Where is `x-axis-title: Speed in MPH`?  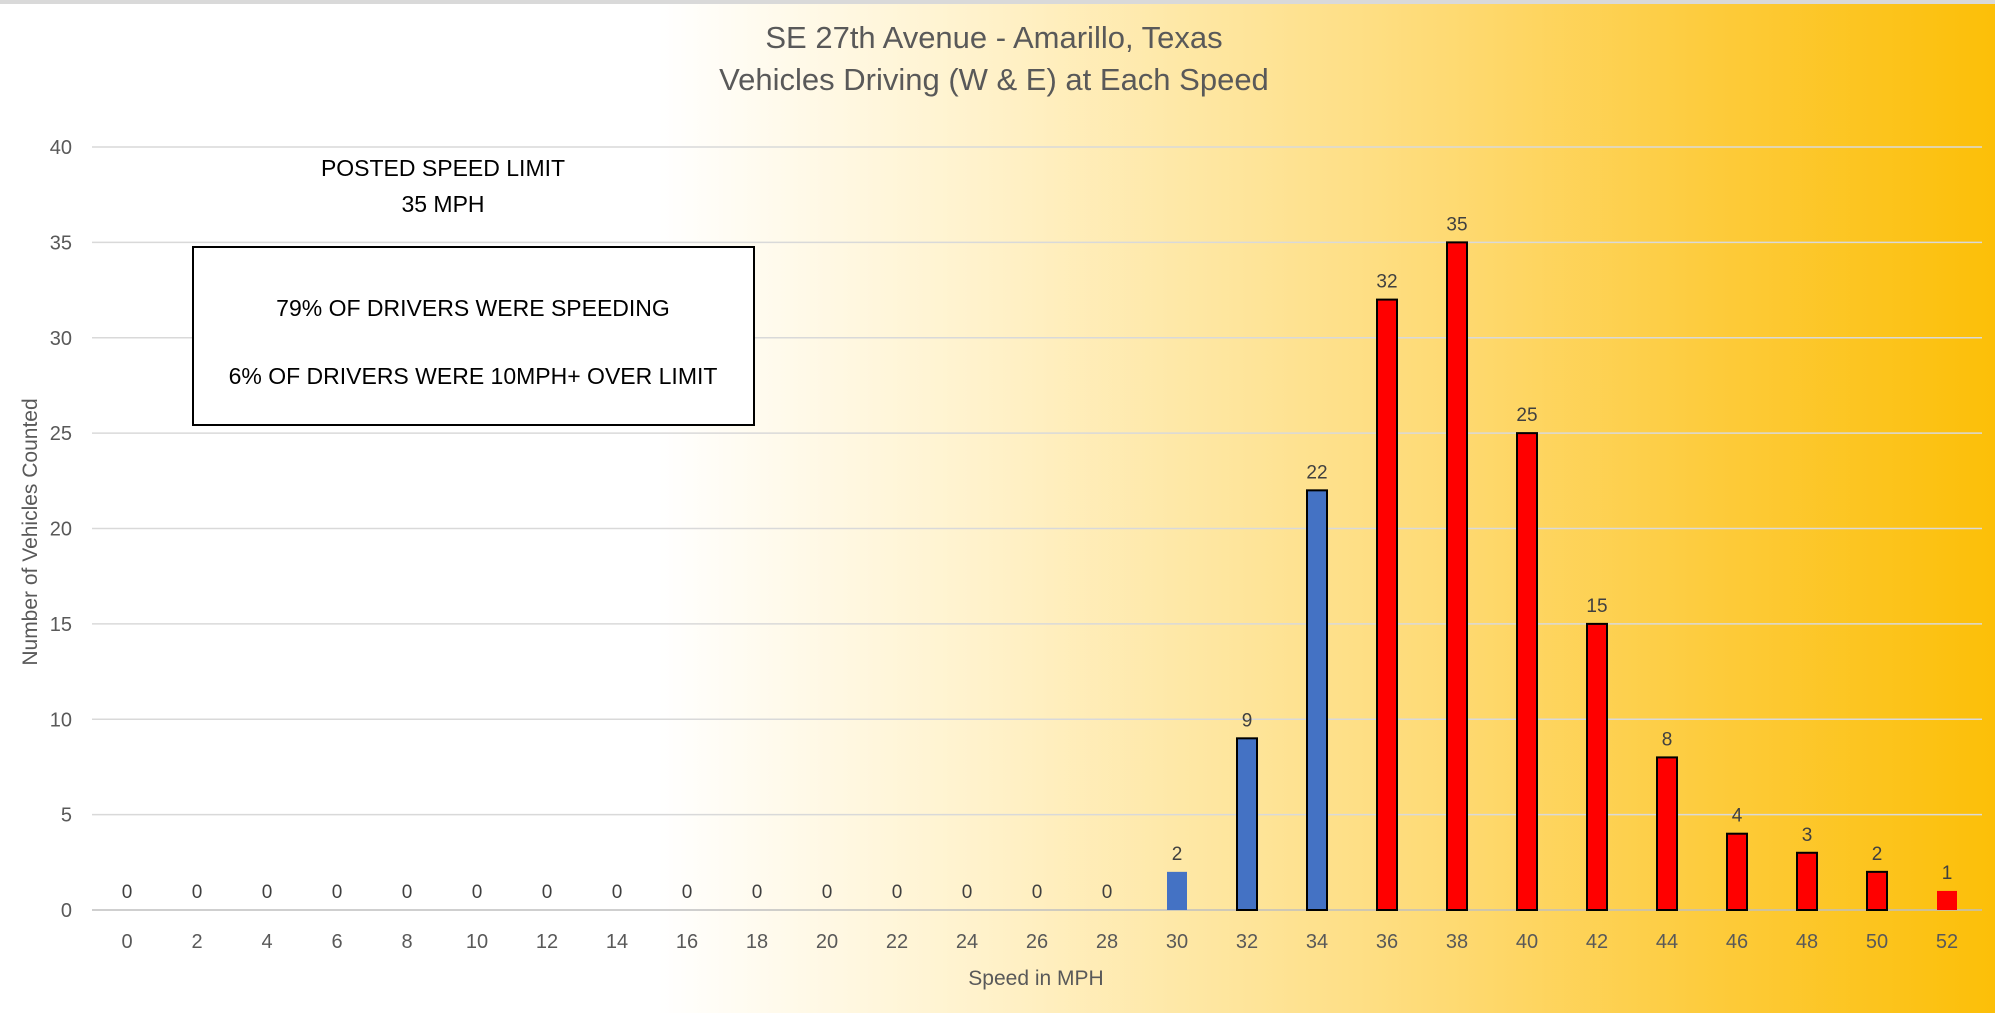
x-axis-title: Speed in MPH is located at coordinates (1035, 978).